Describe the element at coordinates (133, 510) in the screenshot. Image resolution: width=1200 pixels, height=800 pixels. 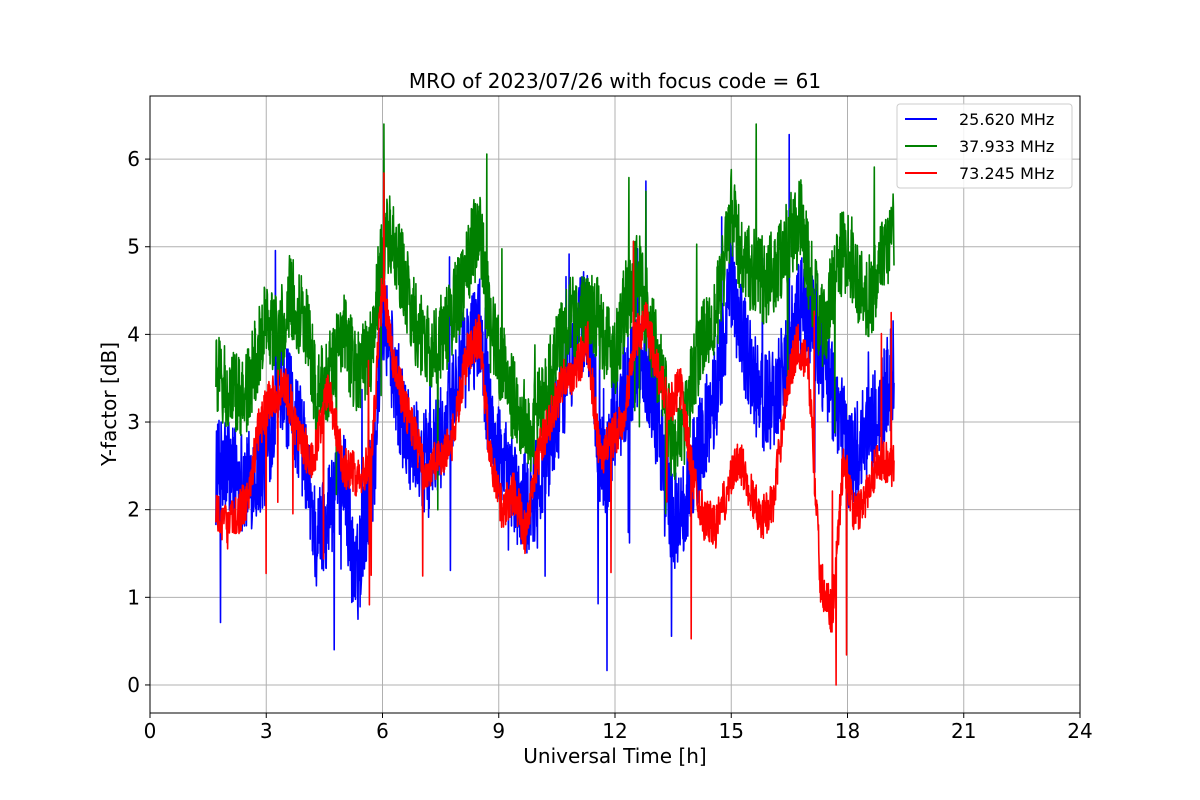
I see `y-tick-label: 2` at that location.